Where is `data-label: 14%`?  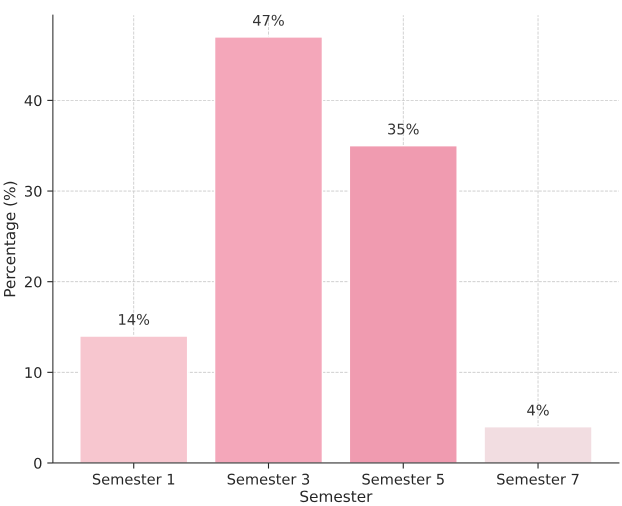
data-label: 14% is located at coordinates (134, 319).